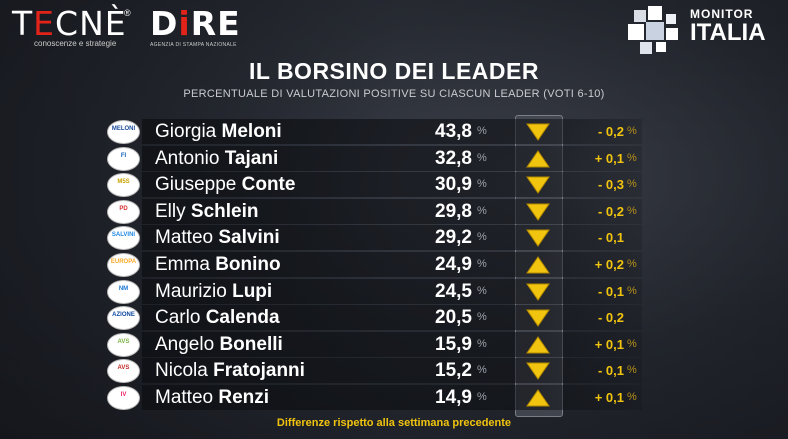  I want to click on monitor-italia-logo: MONITOR ITALIA, so click(696, 32).